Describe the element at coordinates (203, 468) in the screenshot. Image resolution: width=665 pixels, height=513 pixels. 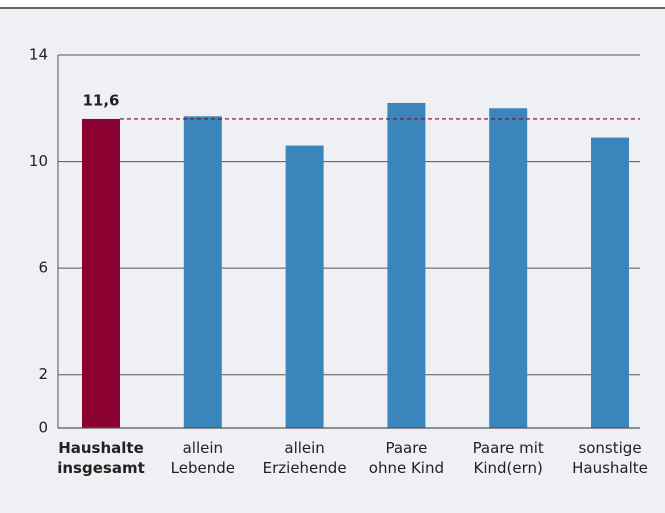
I see `x-tick-label-line: Lebende` at that location.